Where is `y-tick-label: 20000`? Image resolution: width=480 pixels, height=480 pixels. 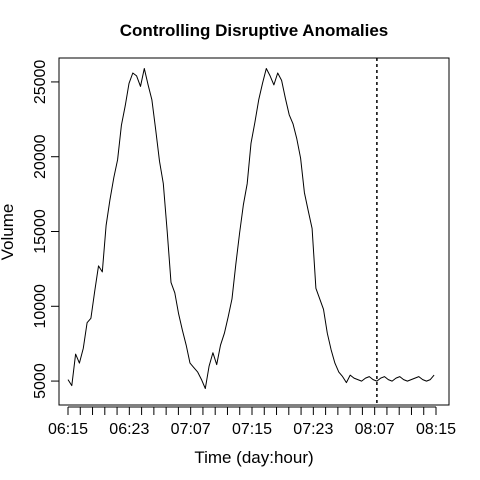
y-tick-label: 20000 is located at coordinates (40, 156).